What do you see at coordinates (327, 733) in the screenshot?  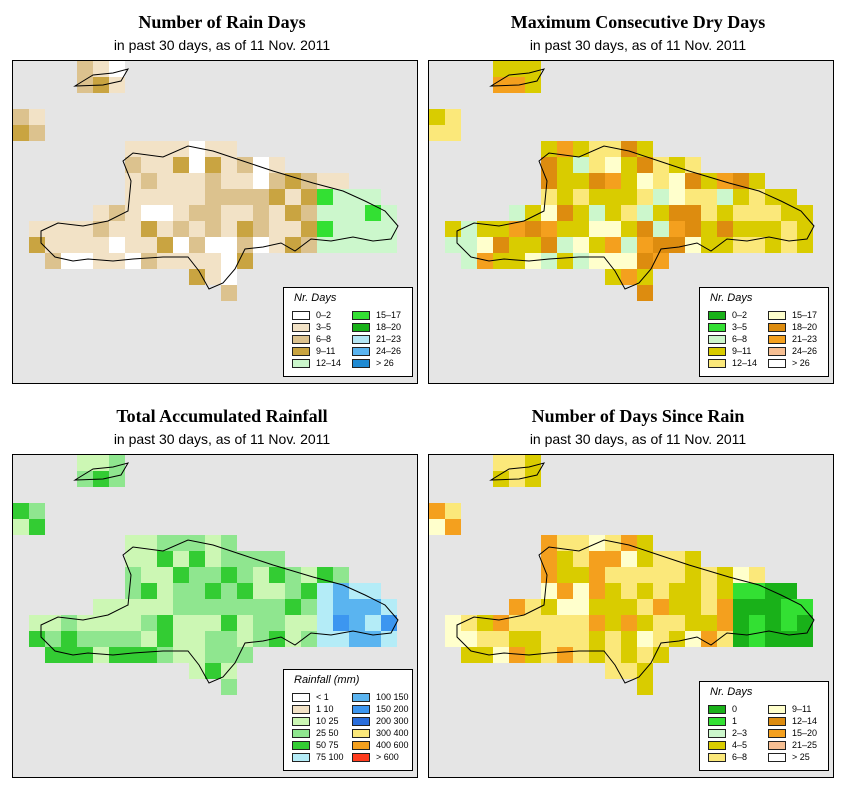 I see `legend-label: 25 50` at bounding box center [327, 733].